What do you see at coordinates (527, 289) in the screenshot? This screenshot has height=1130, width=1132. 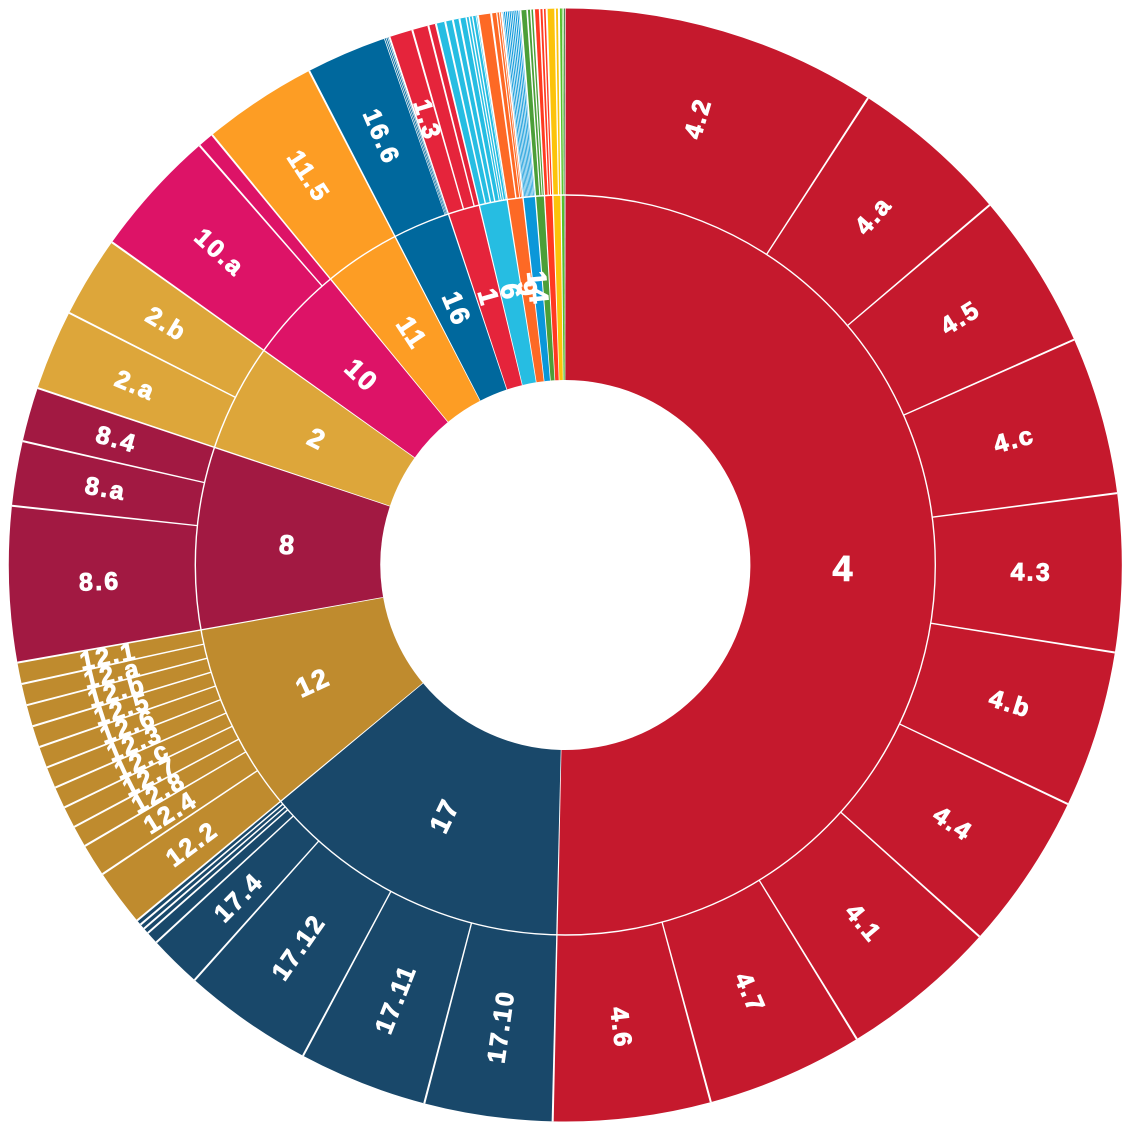 I see `svg-text: 9` at bounding box center [527, 289].